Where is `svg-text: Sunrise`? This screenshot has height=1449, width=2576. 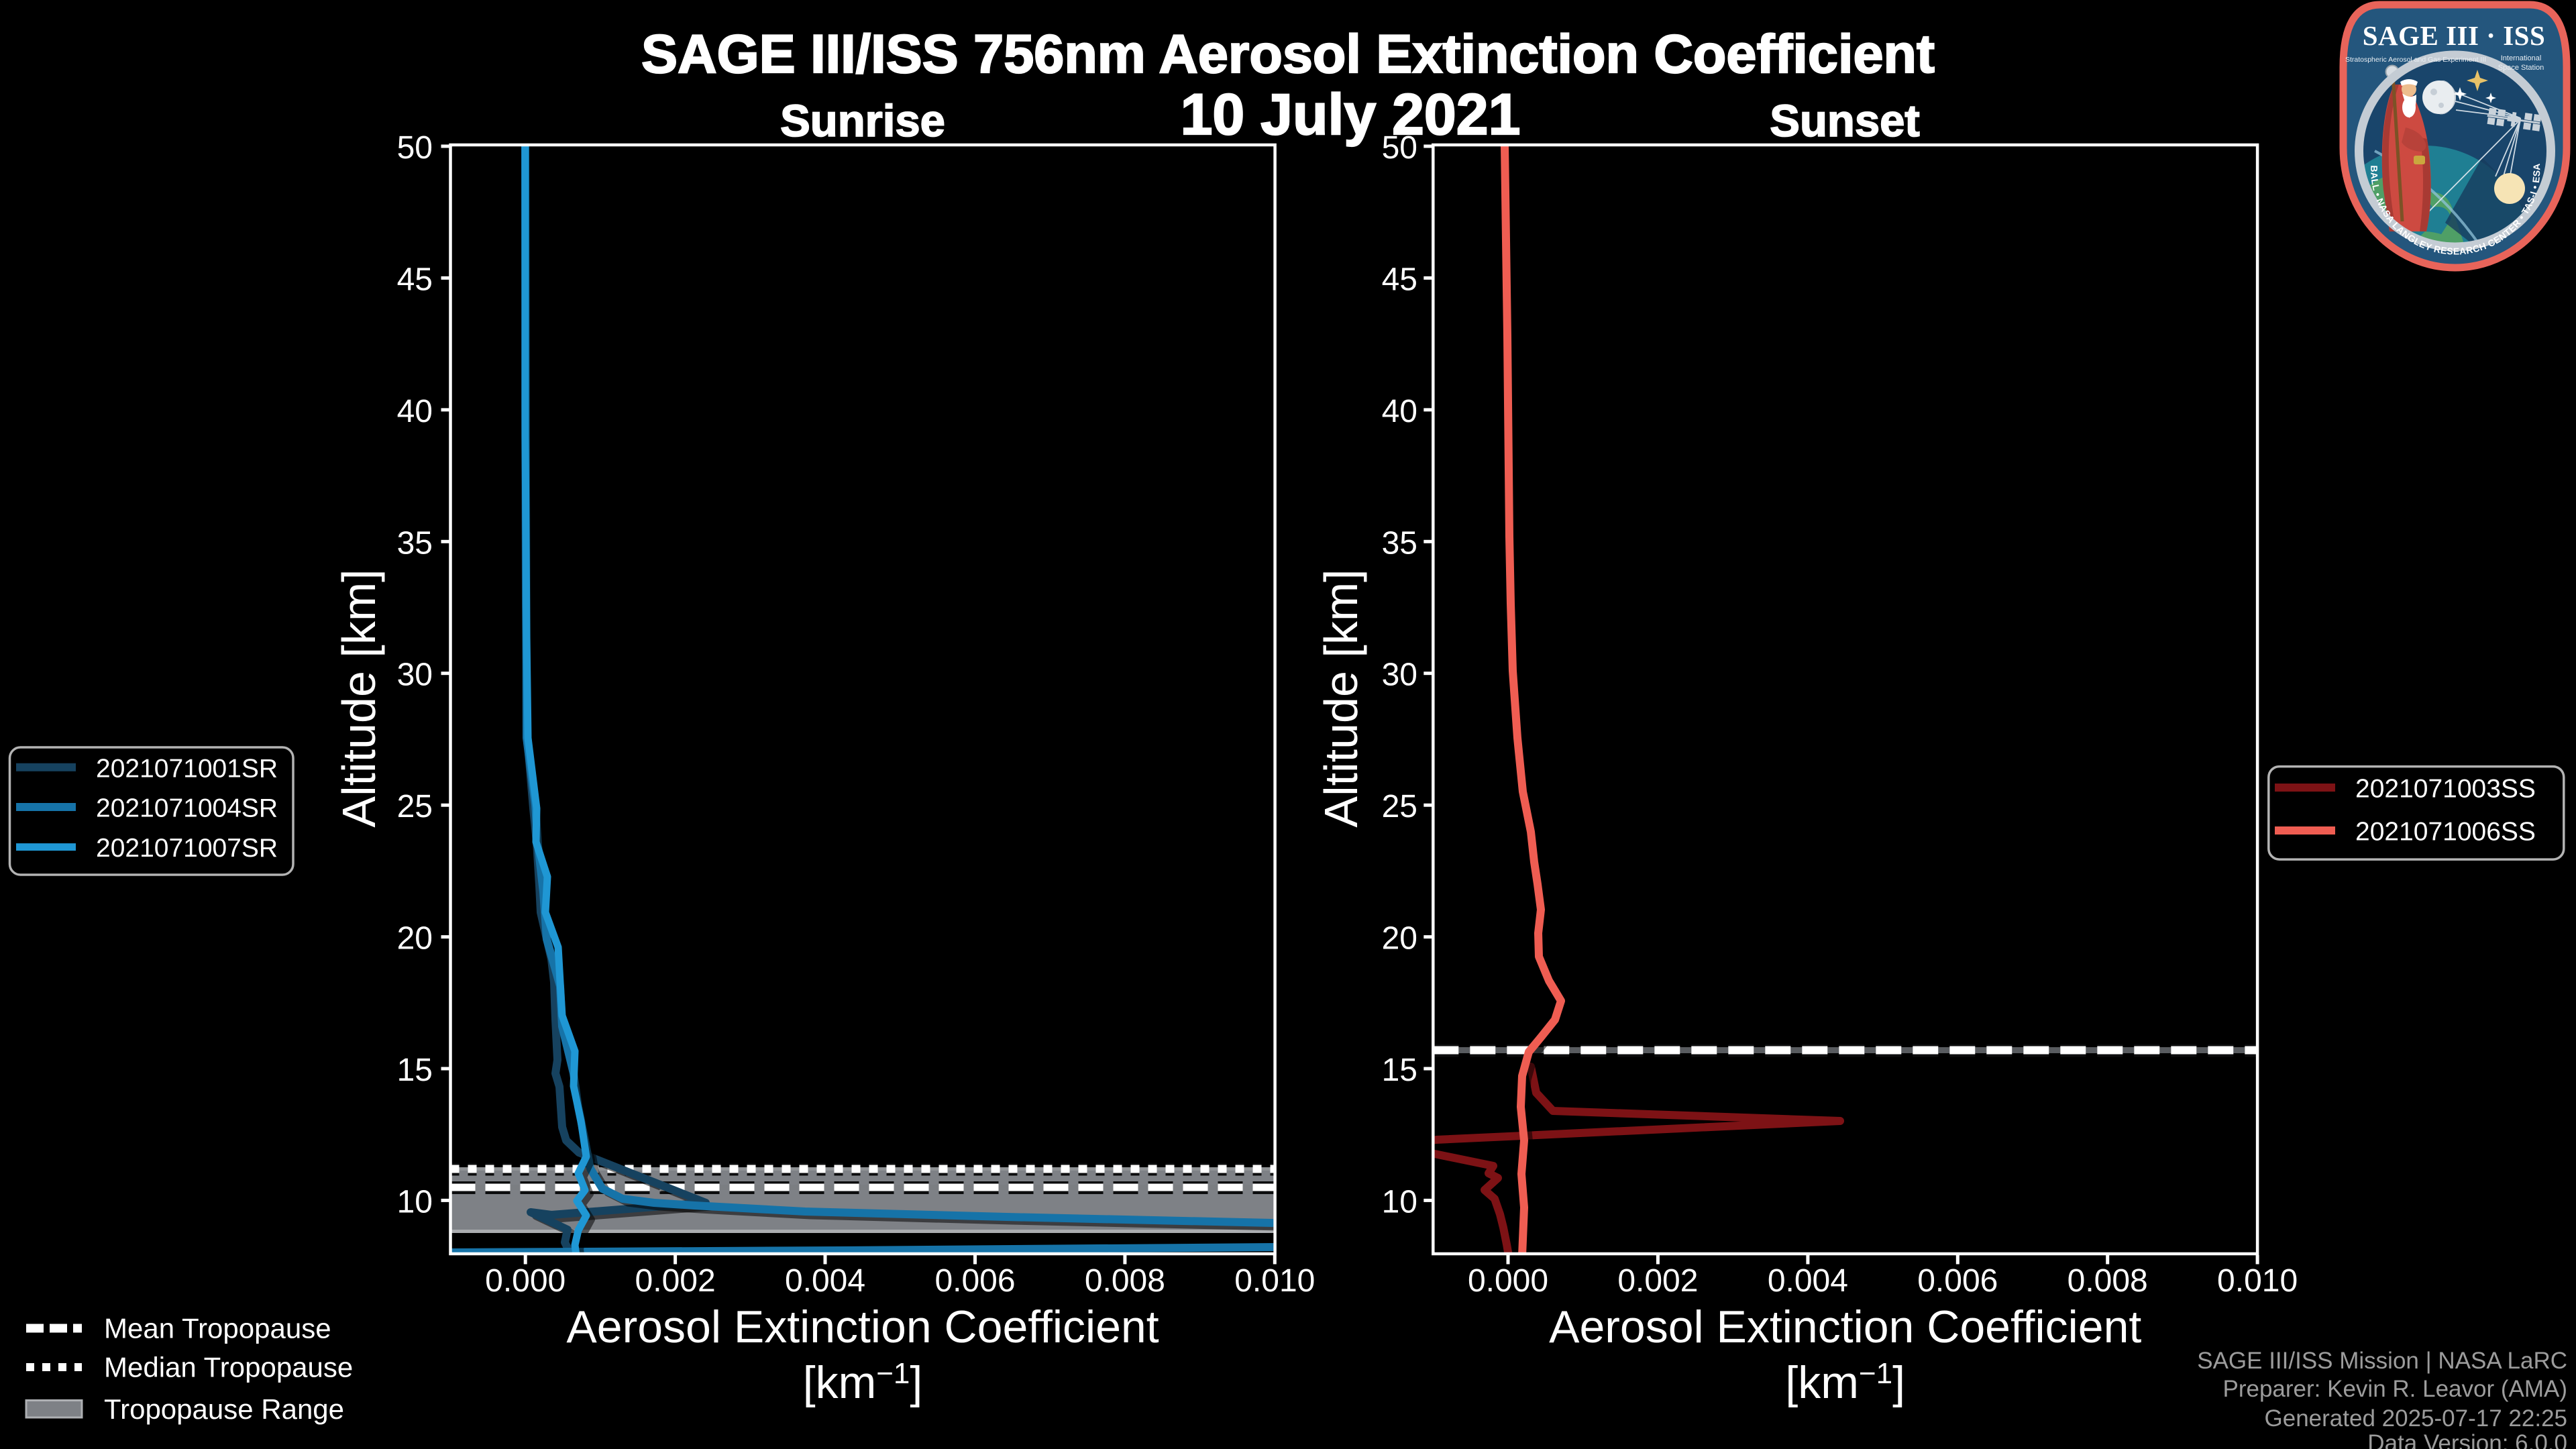 svg-text: Sunrise is located at coordinates (862, 121).